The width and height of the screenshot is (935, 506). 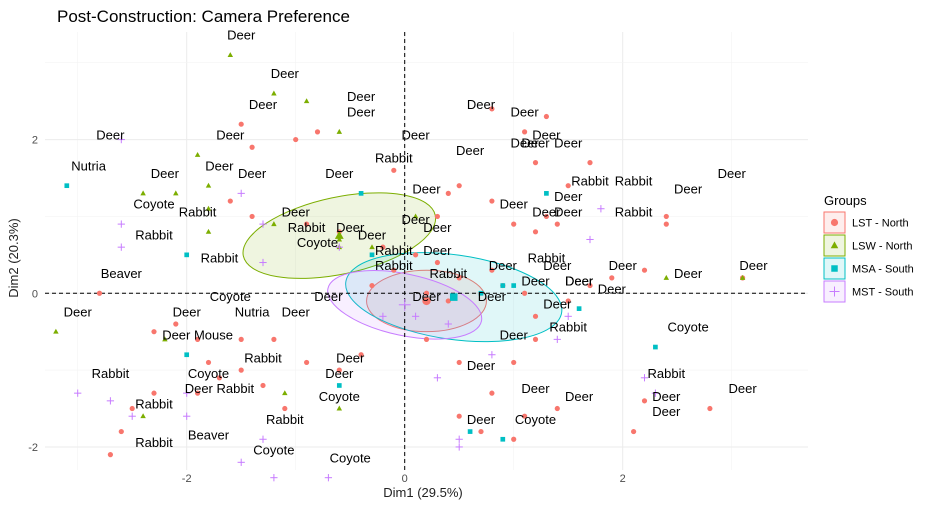 What do you see at coordinates (623, 479) in the screenshot?
I see `x-tick-label: 2` at bounding box center [623, 479].